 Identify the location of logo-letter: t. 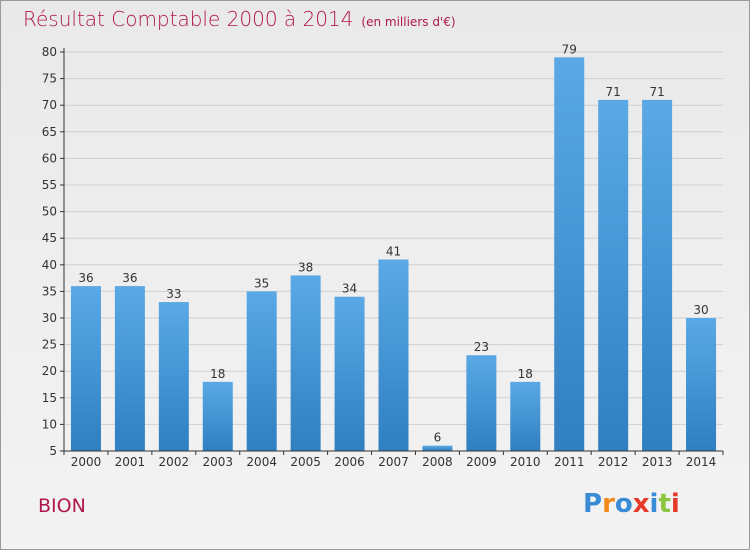
(664, 504).